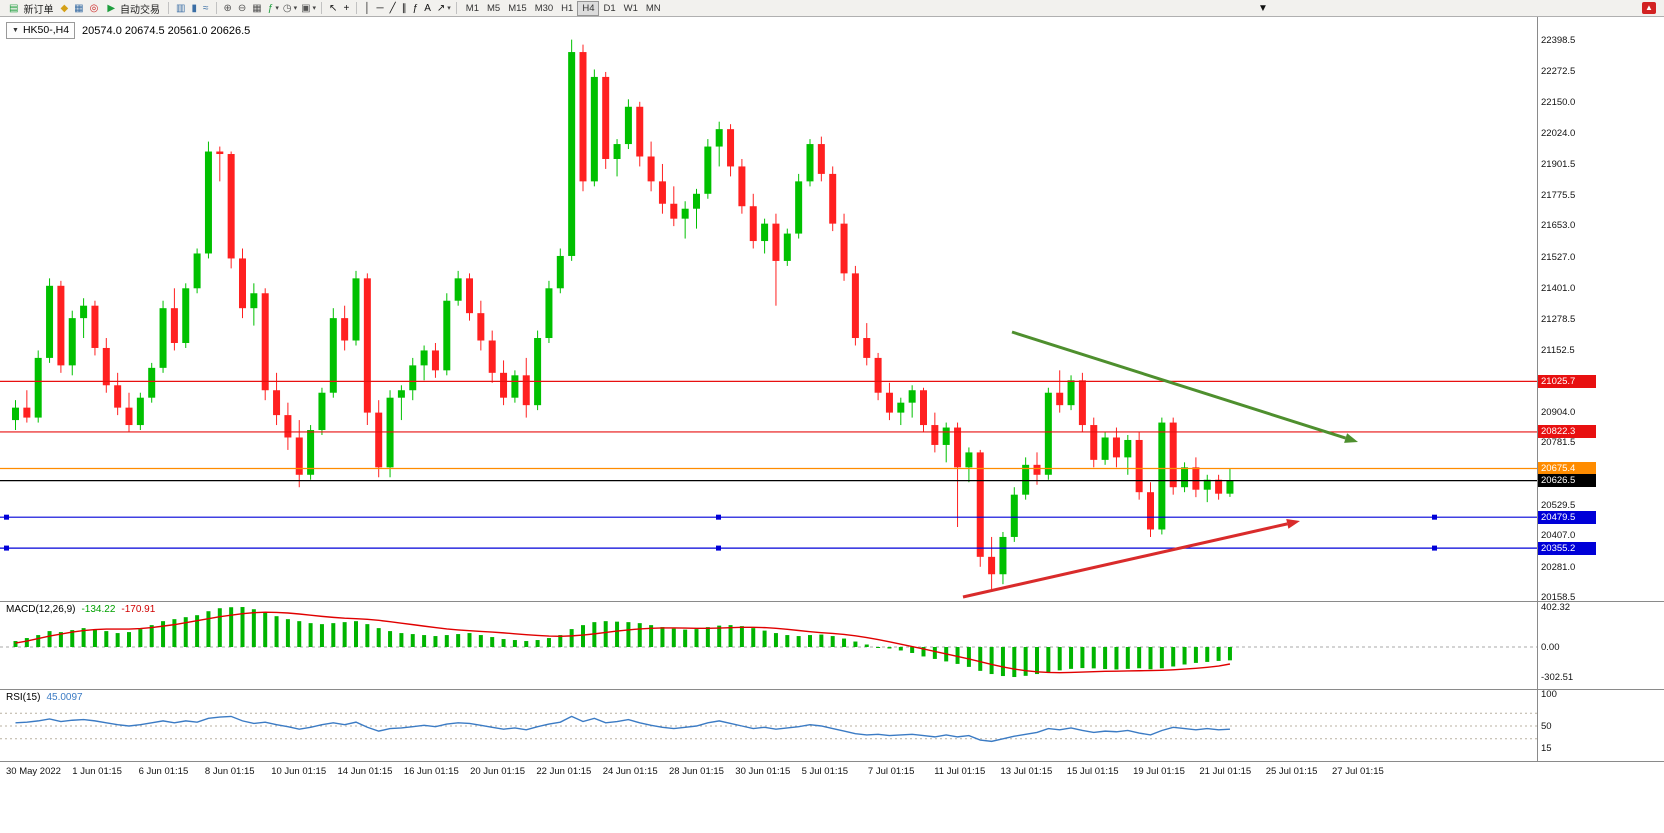  I want to click on price-badge: 20822.3, so click(1567, 432).